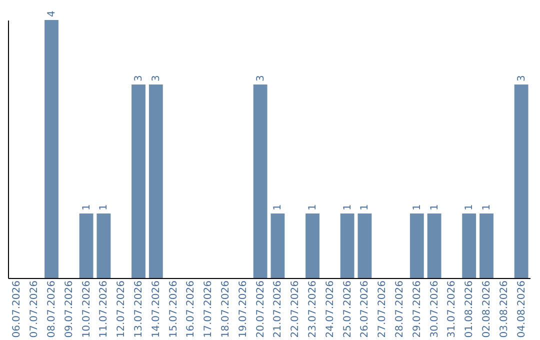 The image size is (540, 340). I want to click on x-tick-label: 09.07.2026, so click(69, 309).